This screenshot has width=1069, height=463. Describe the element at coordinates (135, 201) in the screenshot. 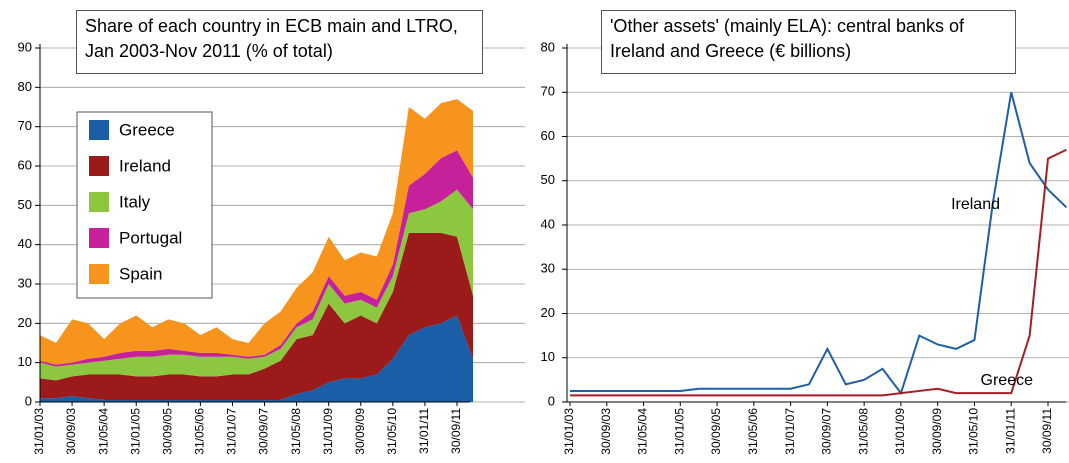

I see `legend-label: Italy` at that location.